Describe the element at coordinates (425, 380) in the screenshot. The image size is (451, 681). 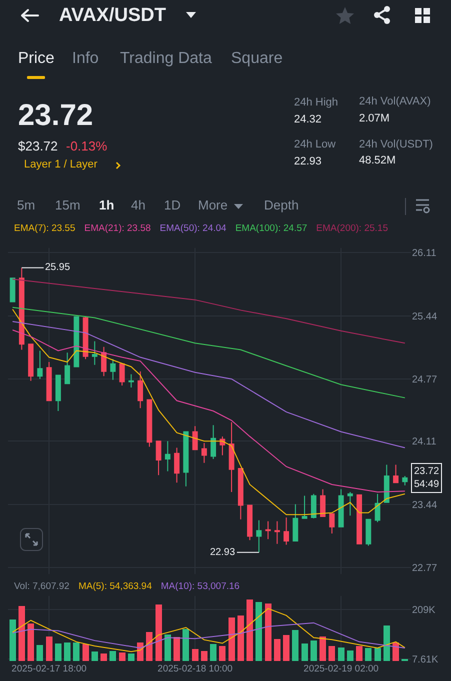
I see `y-tick-label: 24.77` at that location.